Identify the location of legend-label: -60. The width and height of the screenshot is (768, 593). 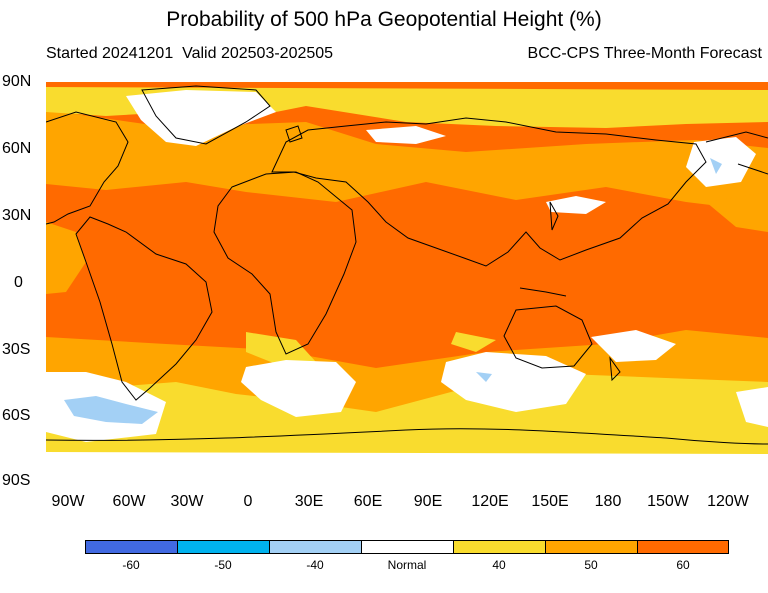
(131, 565).